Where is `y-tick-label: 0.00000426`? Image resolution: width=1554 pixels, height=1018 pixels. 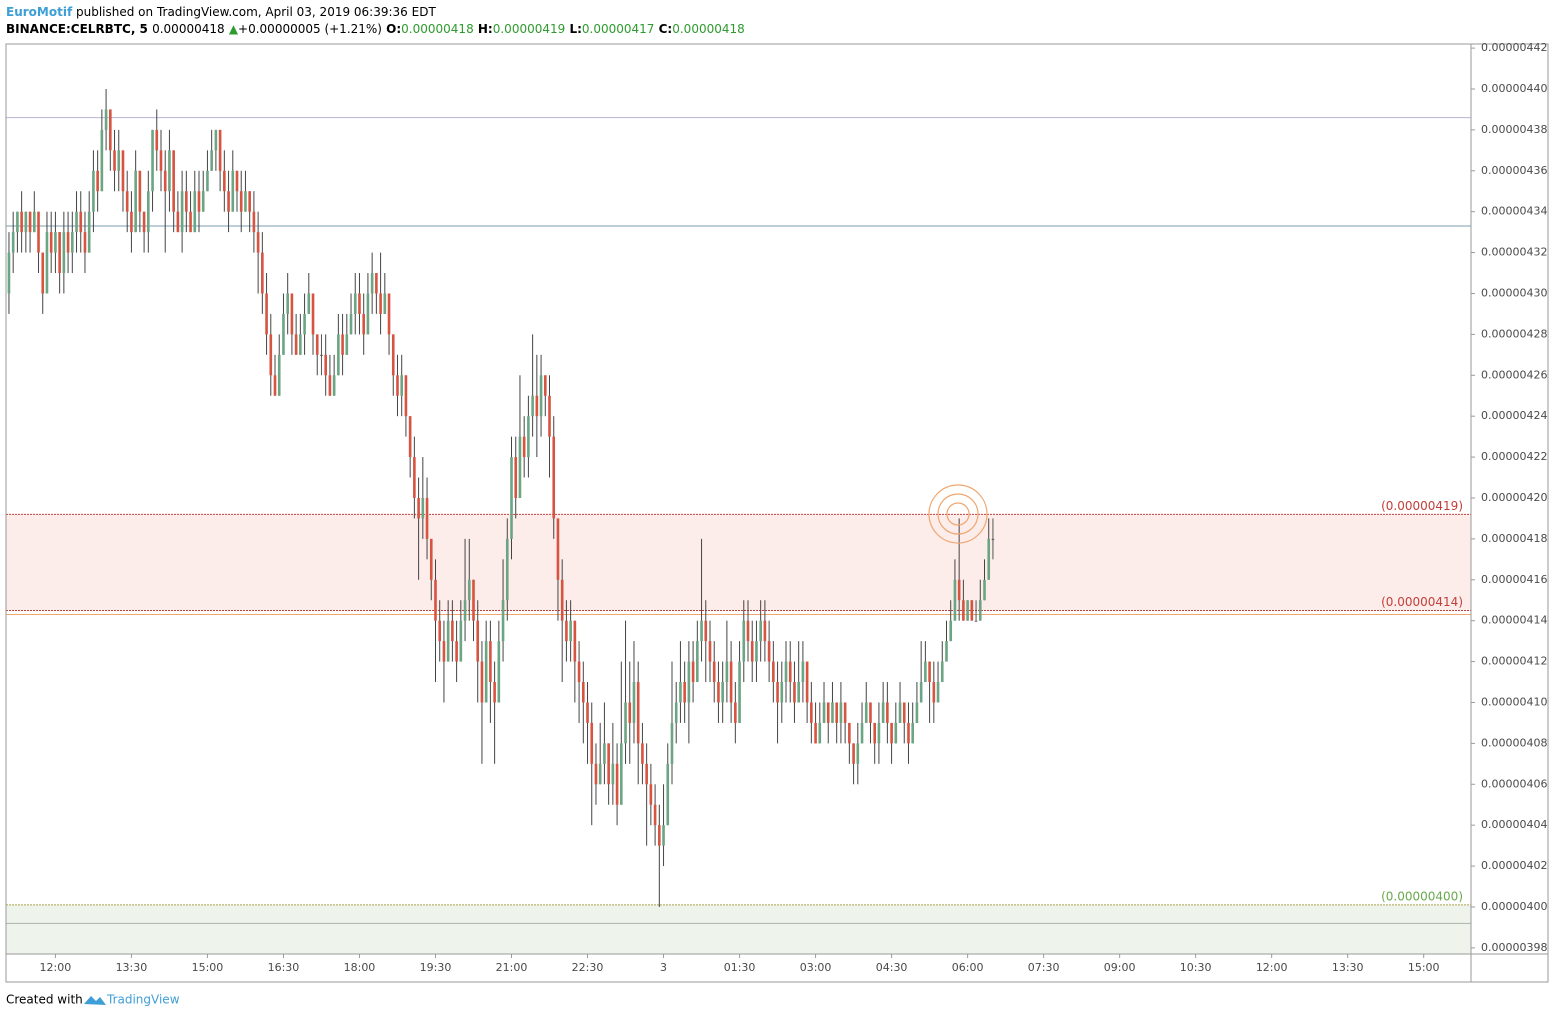 y-tick-label: 0.00000426 is located at coordinates (1514, 374).